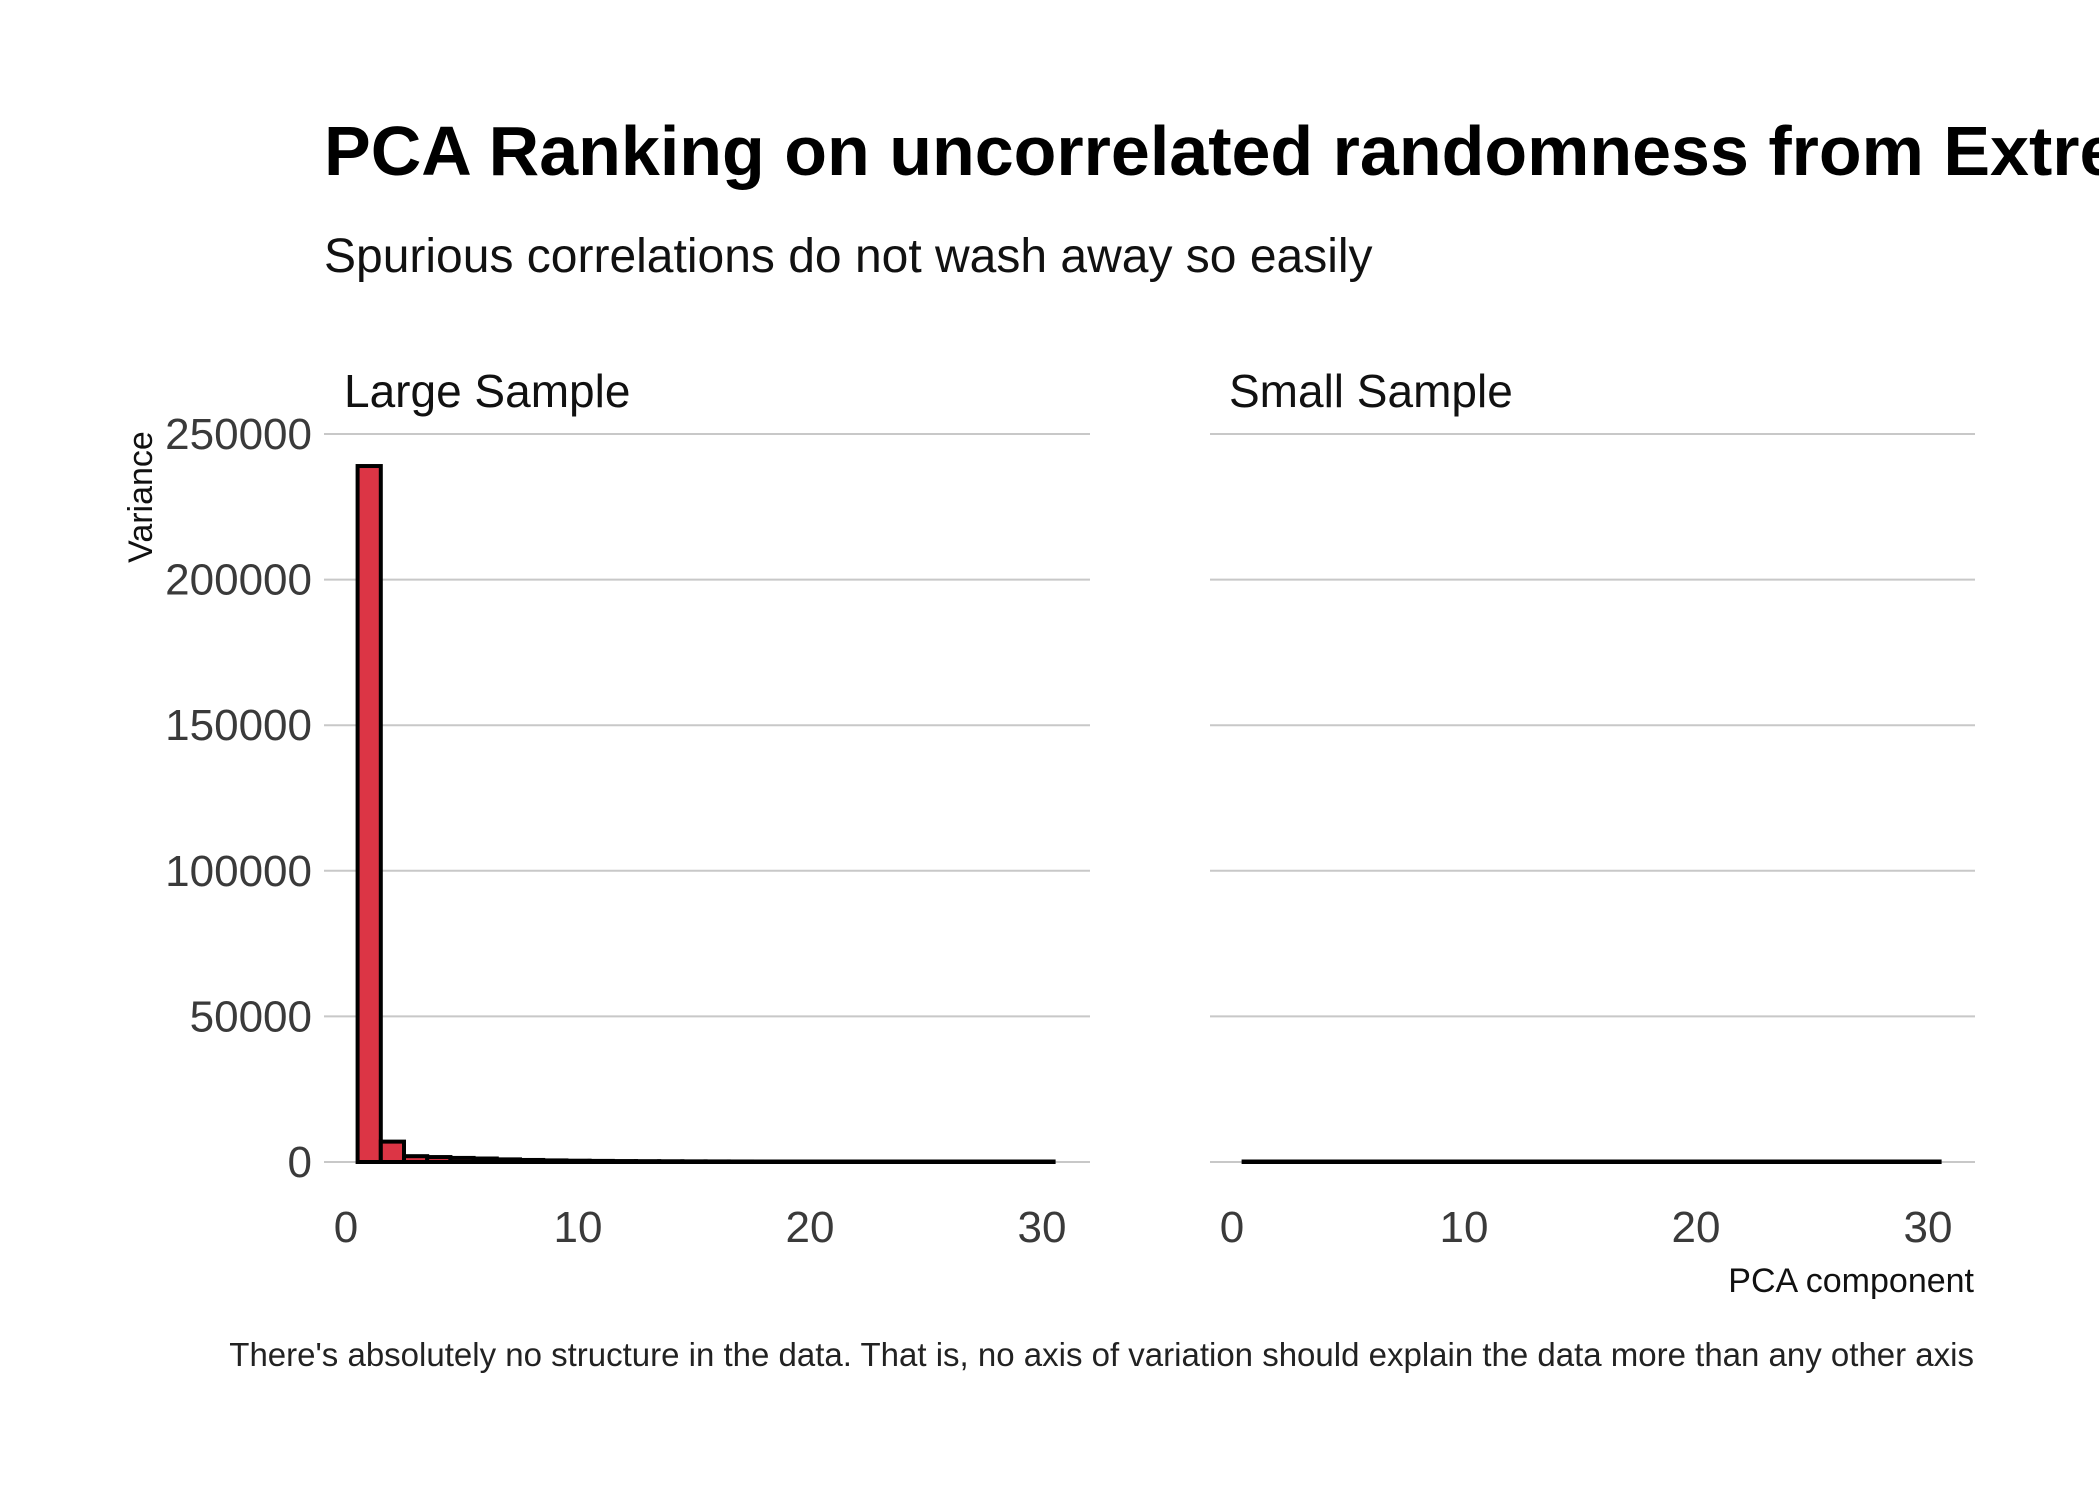 This screenshot has height=1499, width=2099. What do you see at coordinates (141, 497) in the screenshot?
I see `y-axis-title: Variance` at bounding box center [141, 497].